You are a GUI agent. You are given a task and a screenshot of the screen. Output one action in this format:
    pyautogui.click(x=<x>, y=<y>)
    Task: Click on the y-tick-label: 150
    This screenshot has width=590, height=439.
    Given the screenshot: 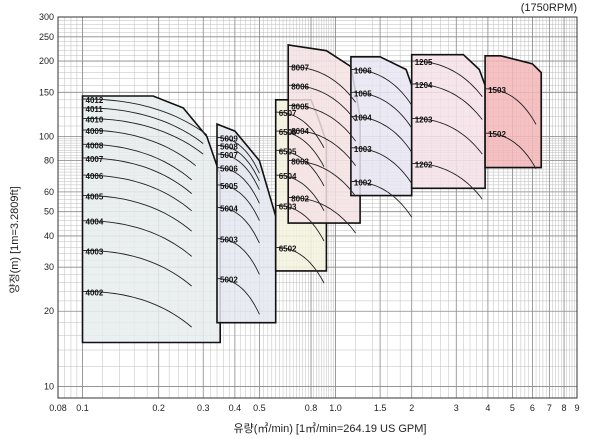 What is the action you would take?
    pyautogui.click(x=46, y=92)
    